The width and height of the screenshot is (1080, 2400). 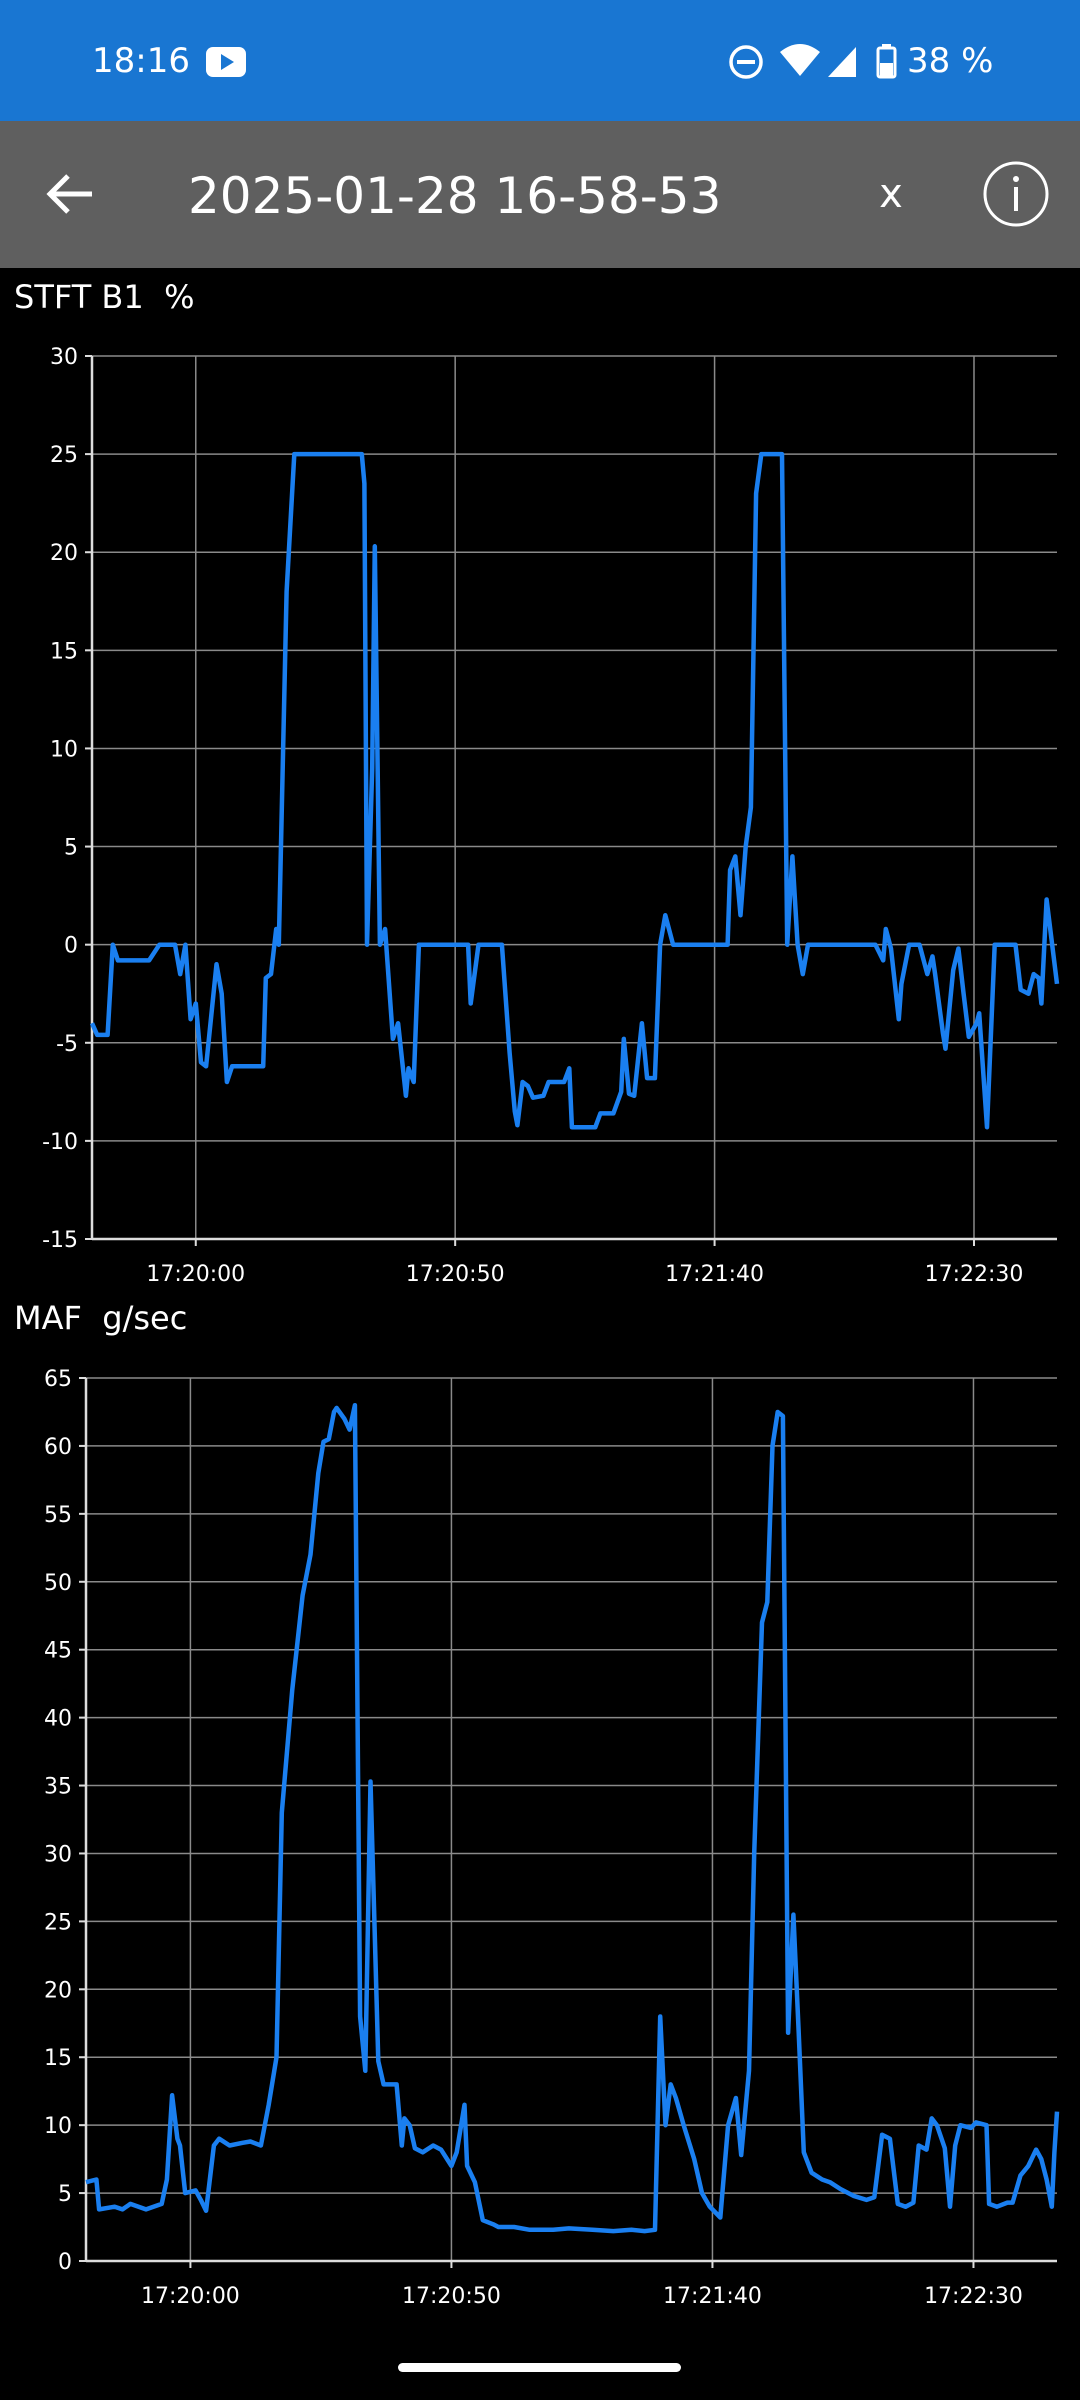 What do you see at coordinates (891, 194) in the screenshot?
I see `close-button: x` at bounding box center [891, 194].